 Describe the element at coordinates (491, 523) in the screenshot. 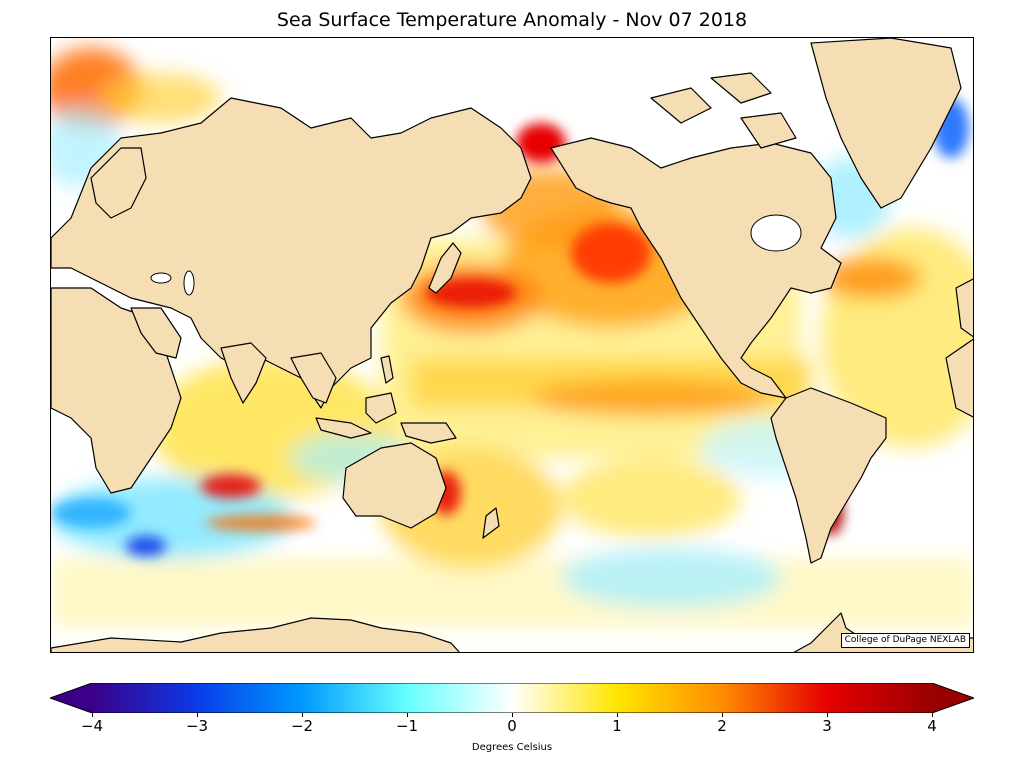

I see `new-zealand` at that location.